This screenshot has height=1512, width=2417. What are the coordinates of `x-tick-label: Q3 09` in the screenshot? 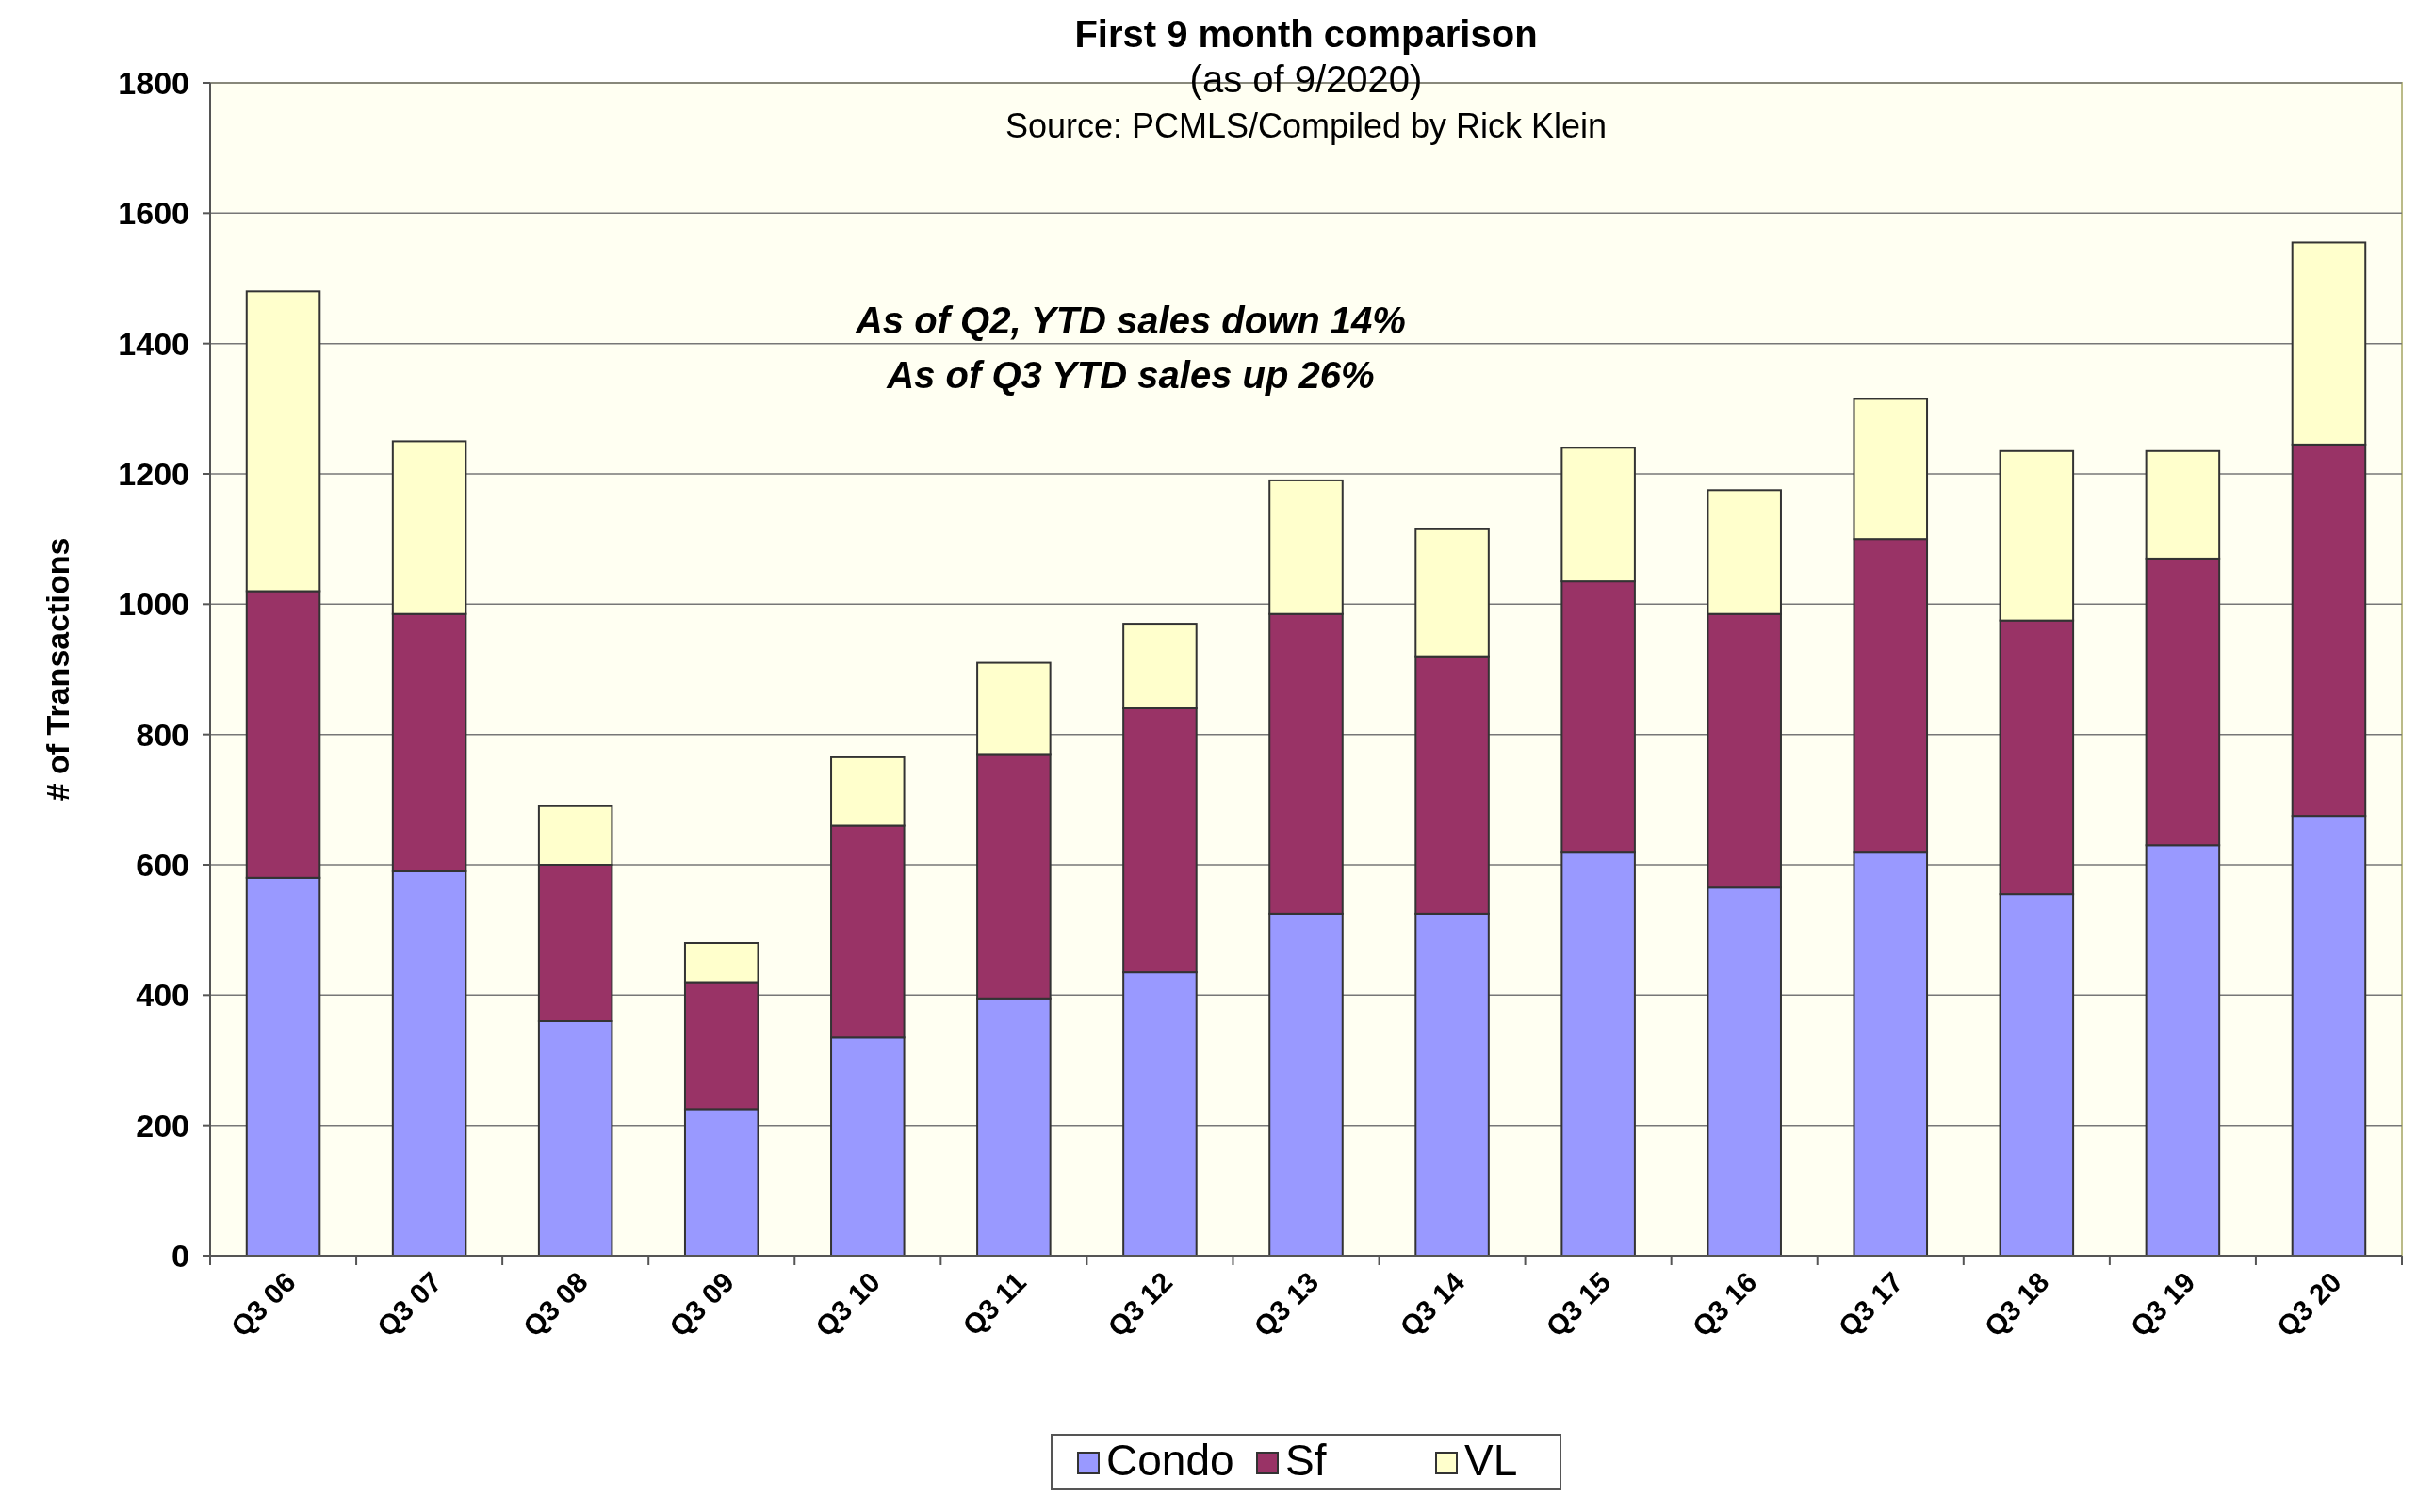 It's located at (701, 1304).